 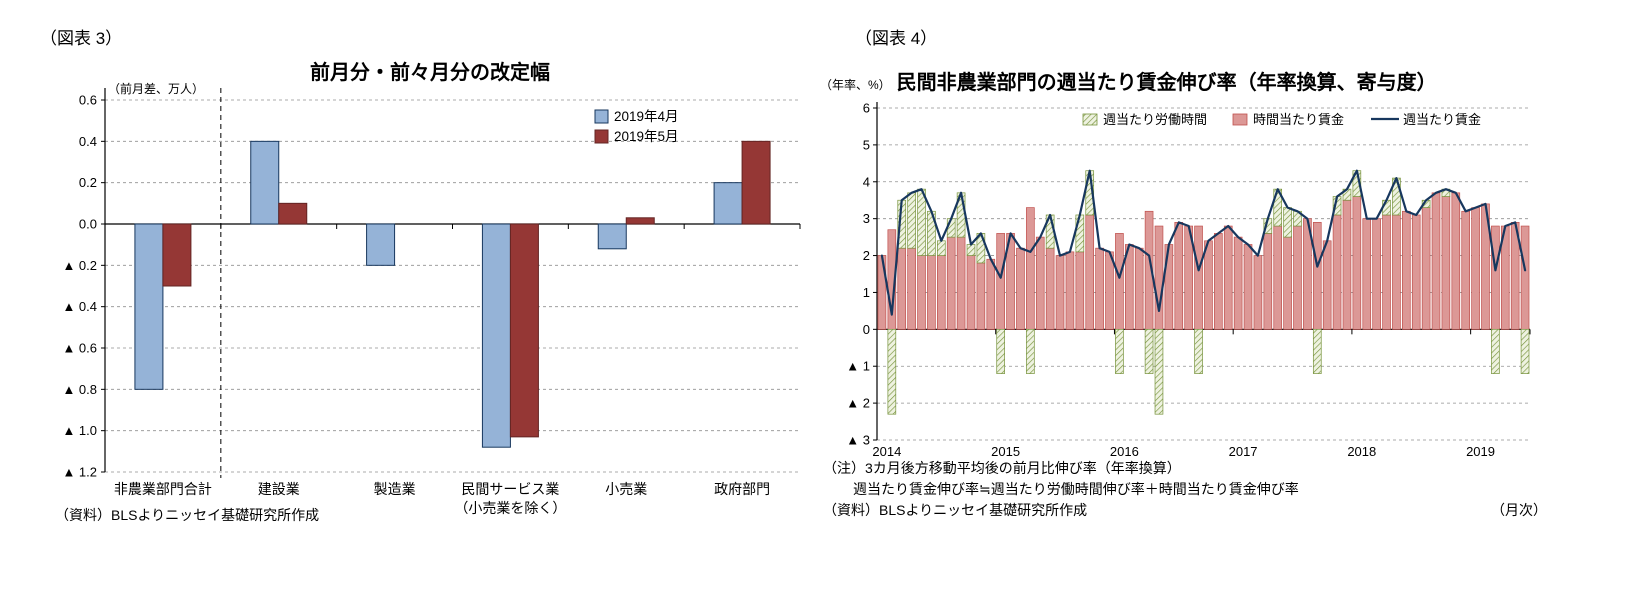 I want to click on svg-text: 0.2, so click(x=88, y=182).